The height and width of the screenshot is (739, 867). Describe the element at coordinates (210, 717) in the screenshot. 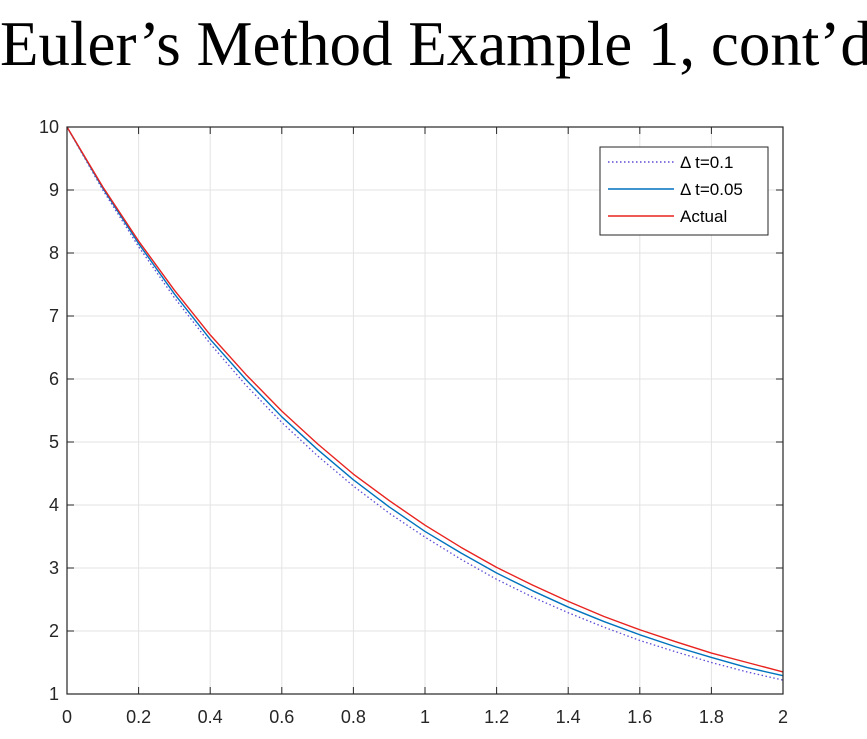

I see `x-tick-label: 0.4` at that location.